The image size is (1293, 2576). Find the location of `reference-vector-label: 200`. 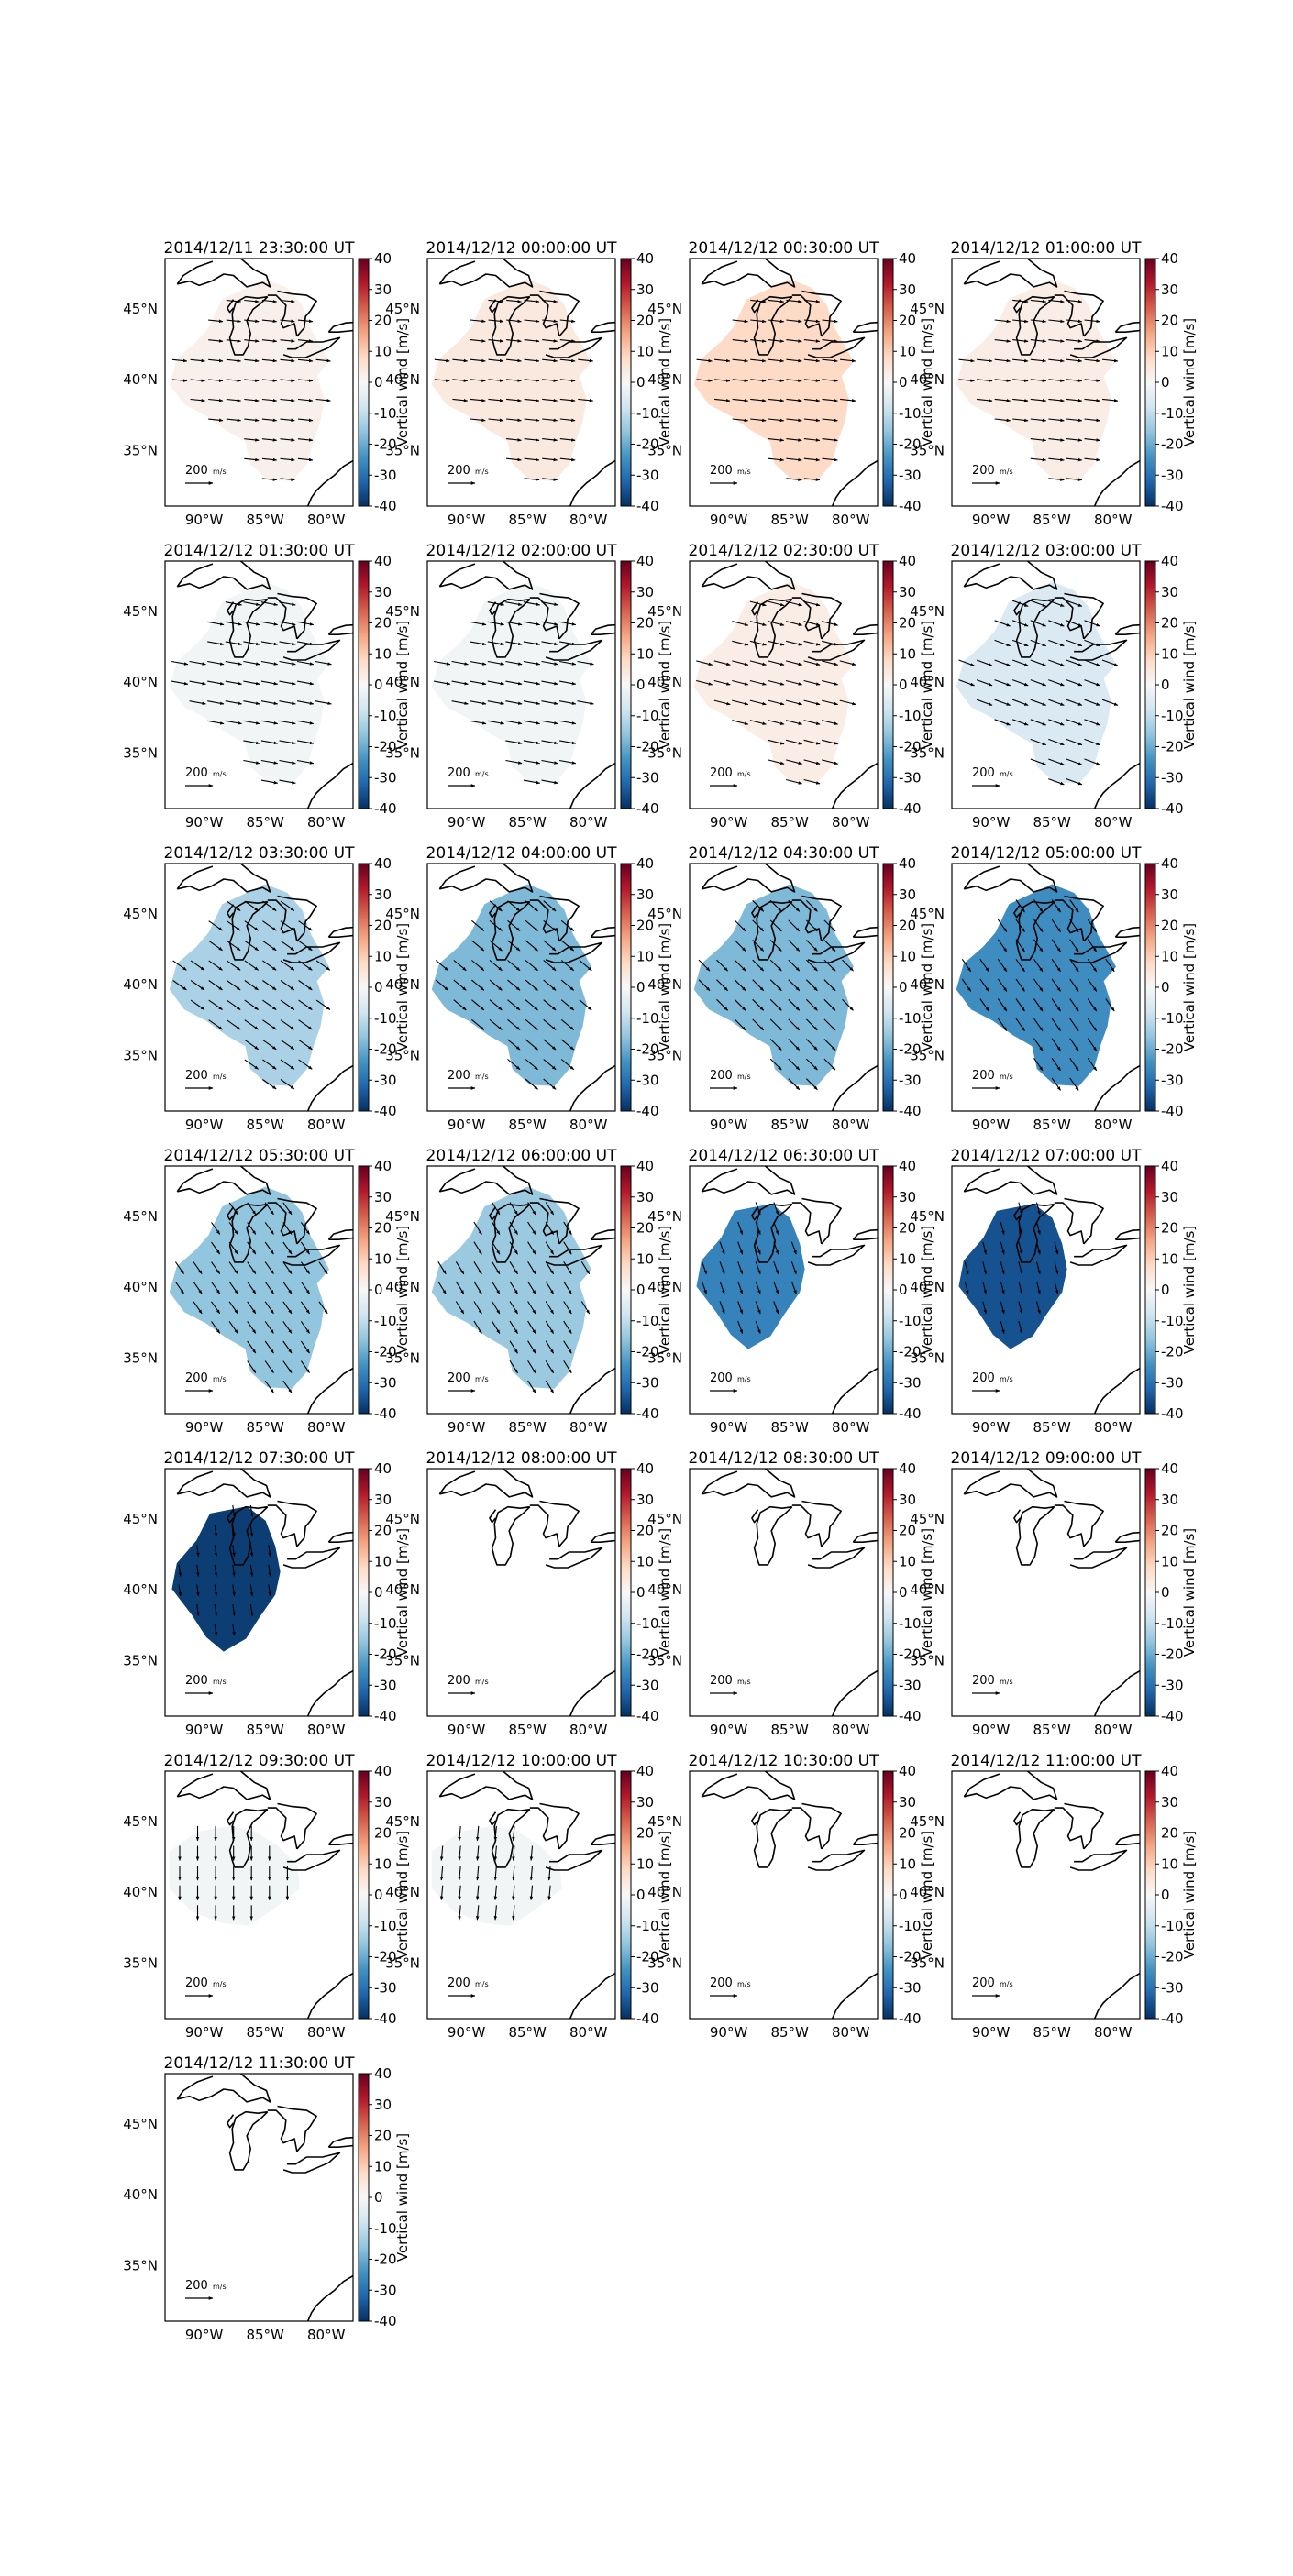

reference-vector-label: 200 is located at coordinates (196, 1681).